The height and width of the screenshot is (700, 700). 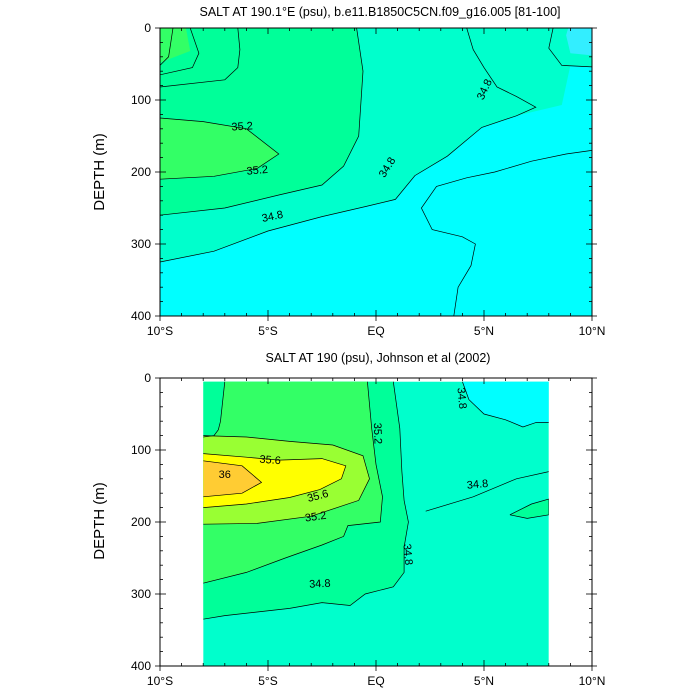 I want to click on lower-panel-contour-labels: 34.8 35.2 35.6 36 35.6 35.2 34.8 34.8 34.8, so click(x=354, y=489).